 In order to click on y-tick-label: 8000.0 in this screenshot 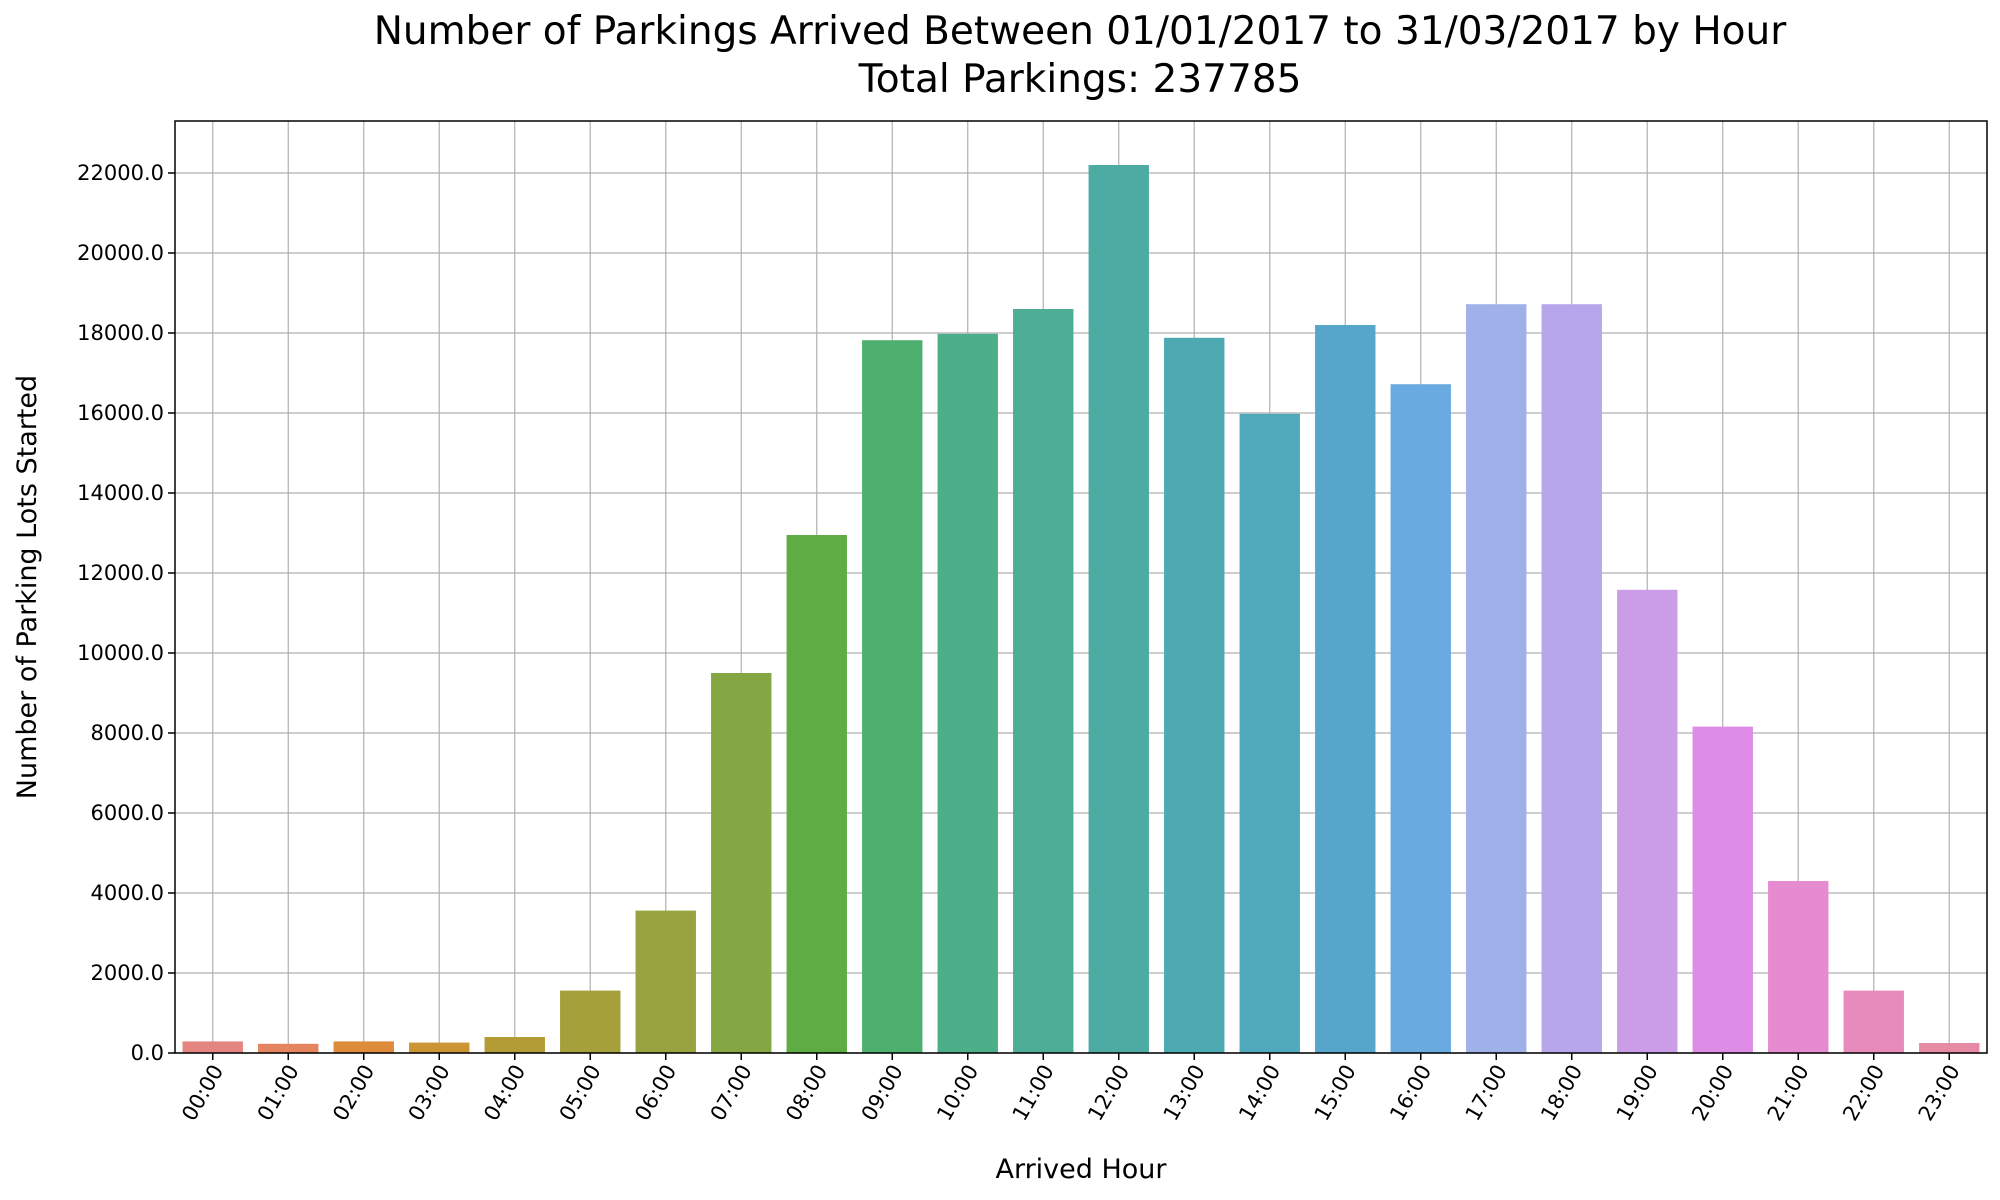, I will do `click(127, 733)`.